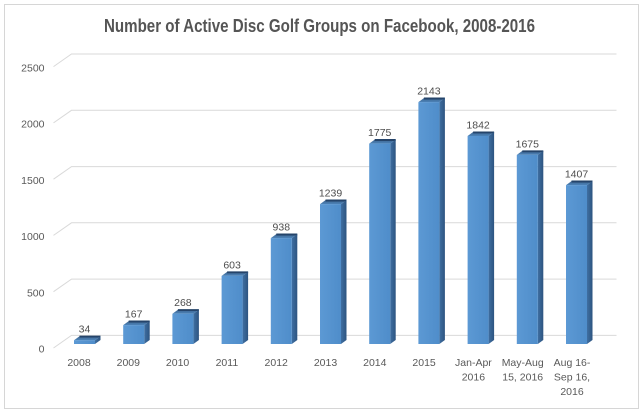 The image size is (644, 413). What do you see at coordinates (380, 133) in the screenshot?
I see `svg-text: 1775` at bounding box center [380, 133].